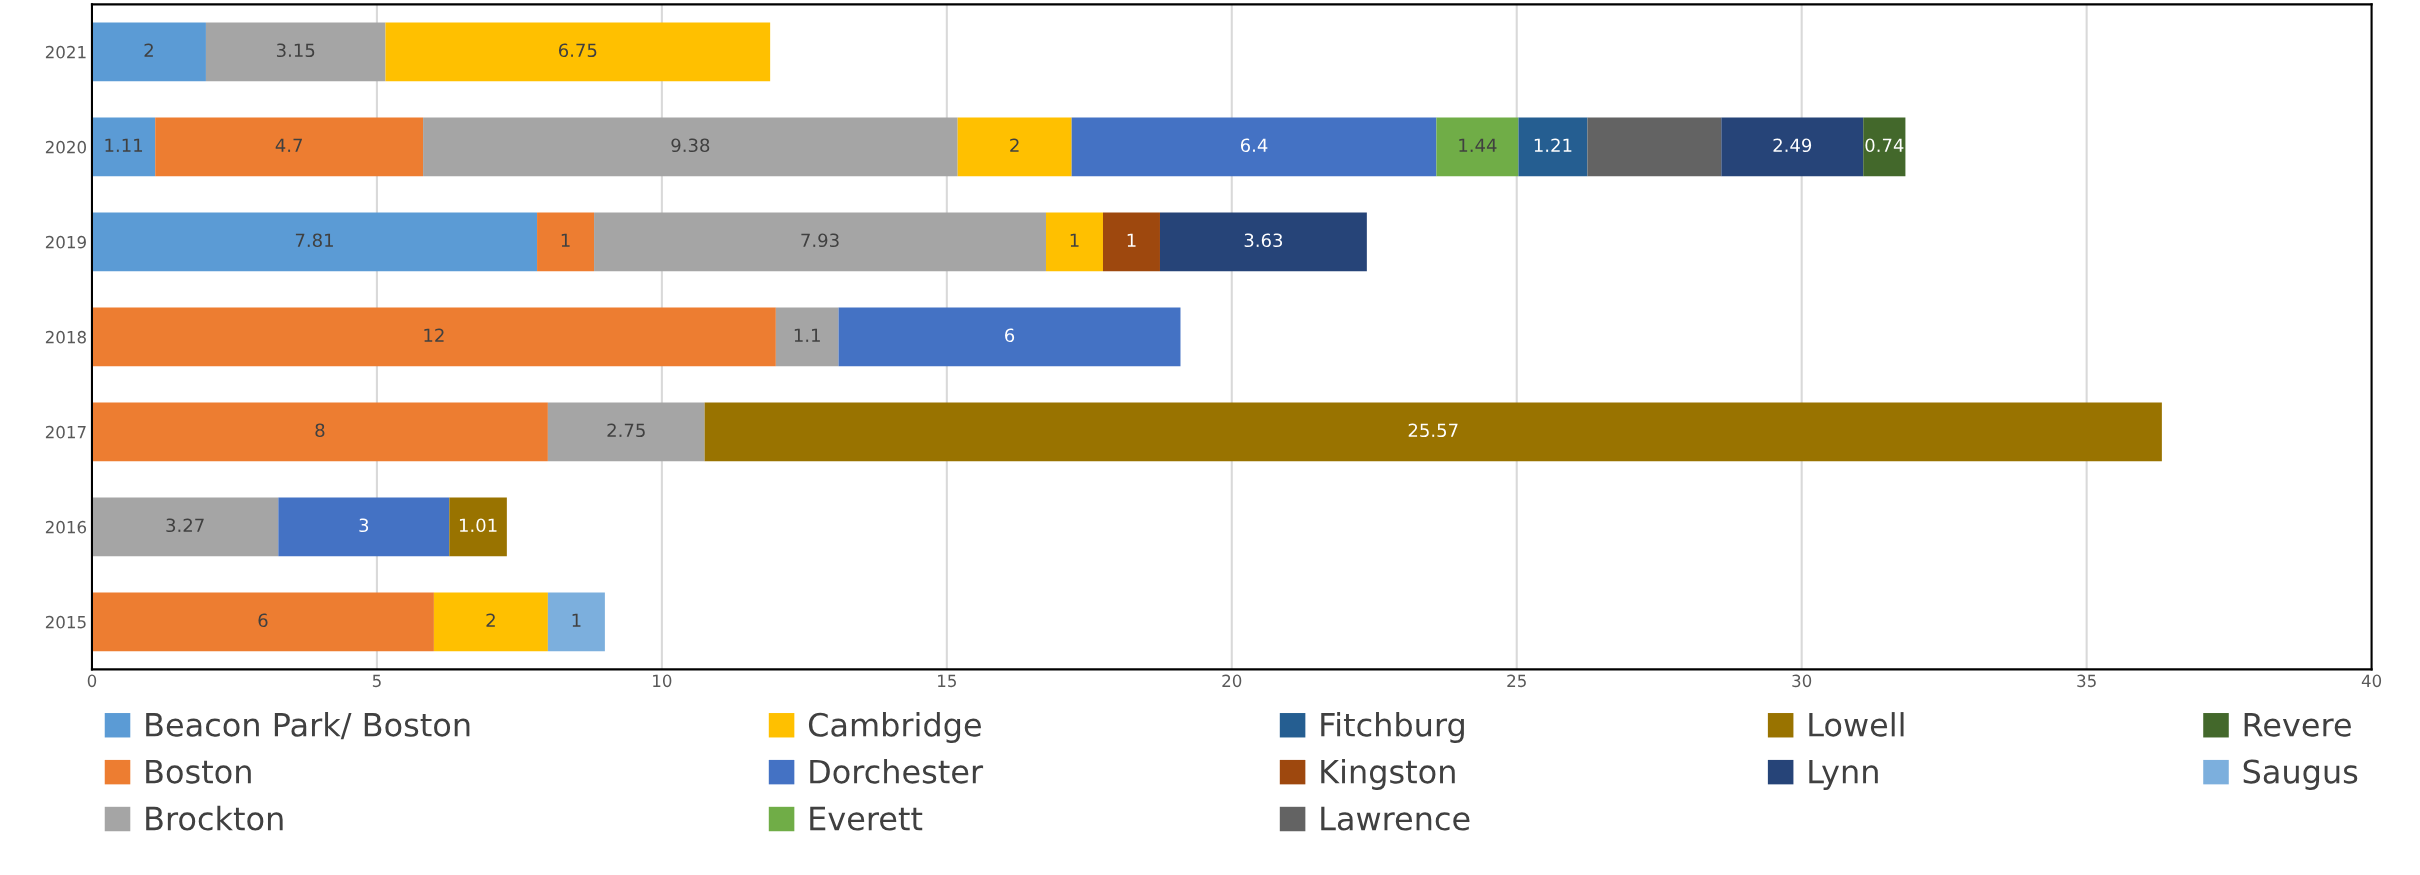 This screenshot has height=875, width=2420. What do you see at coordinates (65, 337) in the screenshot?
I see `y-tick-label: 2018` at bounding box center [65, 337].